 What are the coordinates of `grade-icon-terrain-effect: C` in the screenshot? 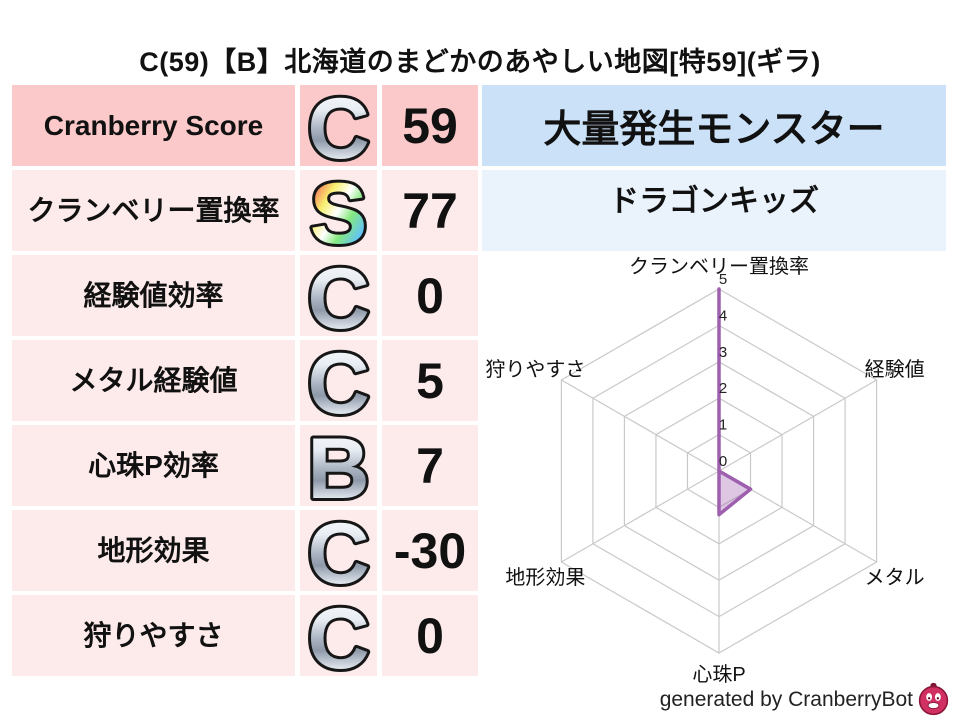 It's located at (338, 554).